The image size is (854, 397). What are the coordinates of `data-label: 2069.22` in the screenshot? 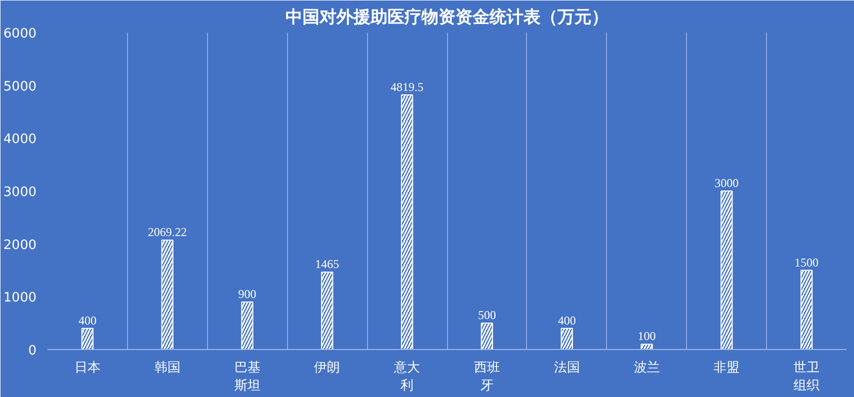 It's located at (167, 232).